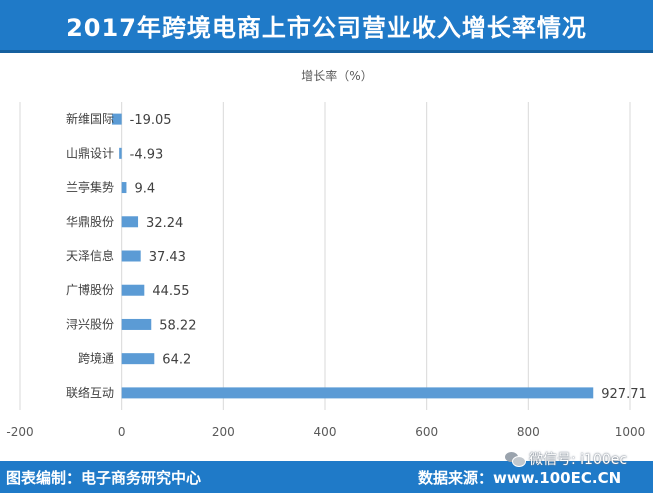  What do you see at coordinates (90, 118) in the screenshot?
I see `category-label: 新维国际` at bounding box center [90, 118].